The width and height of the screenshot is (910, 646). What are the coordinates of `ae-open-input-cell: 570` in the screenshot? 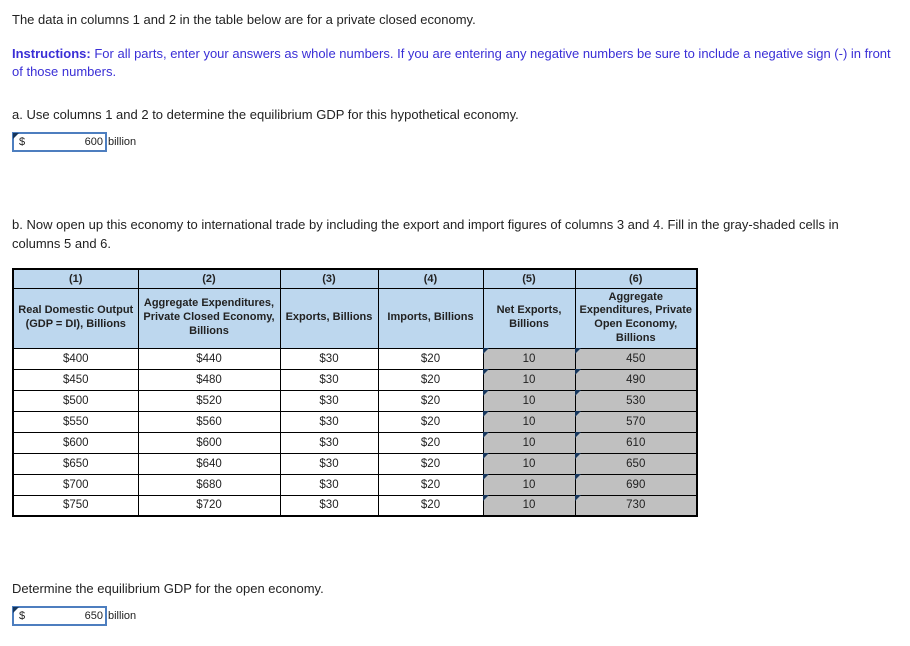 It's located at (636, 421).